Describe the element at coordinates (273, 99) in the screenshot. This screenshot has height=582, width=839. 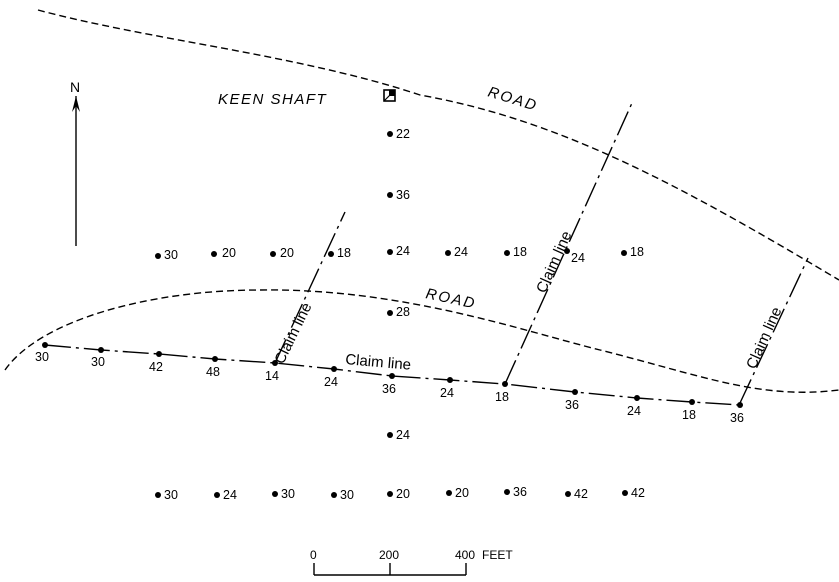
I see `keen-shaft-label: KEEN SHAFT` at that location.